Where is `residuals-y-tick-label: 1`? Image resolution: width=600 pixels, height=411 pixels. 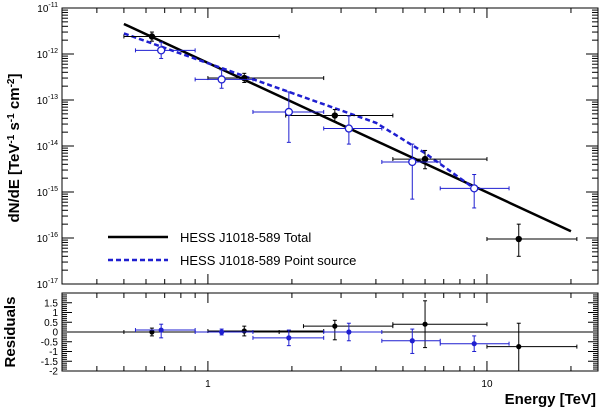 residuals-y-tick-label: 1 is located at coordinates (55, 313).